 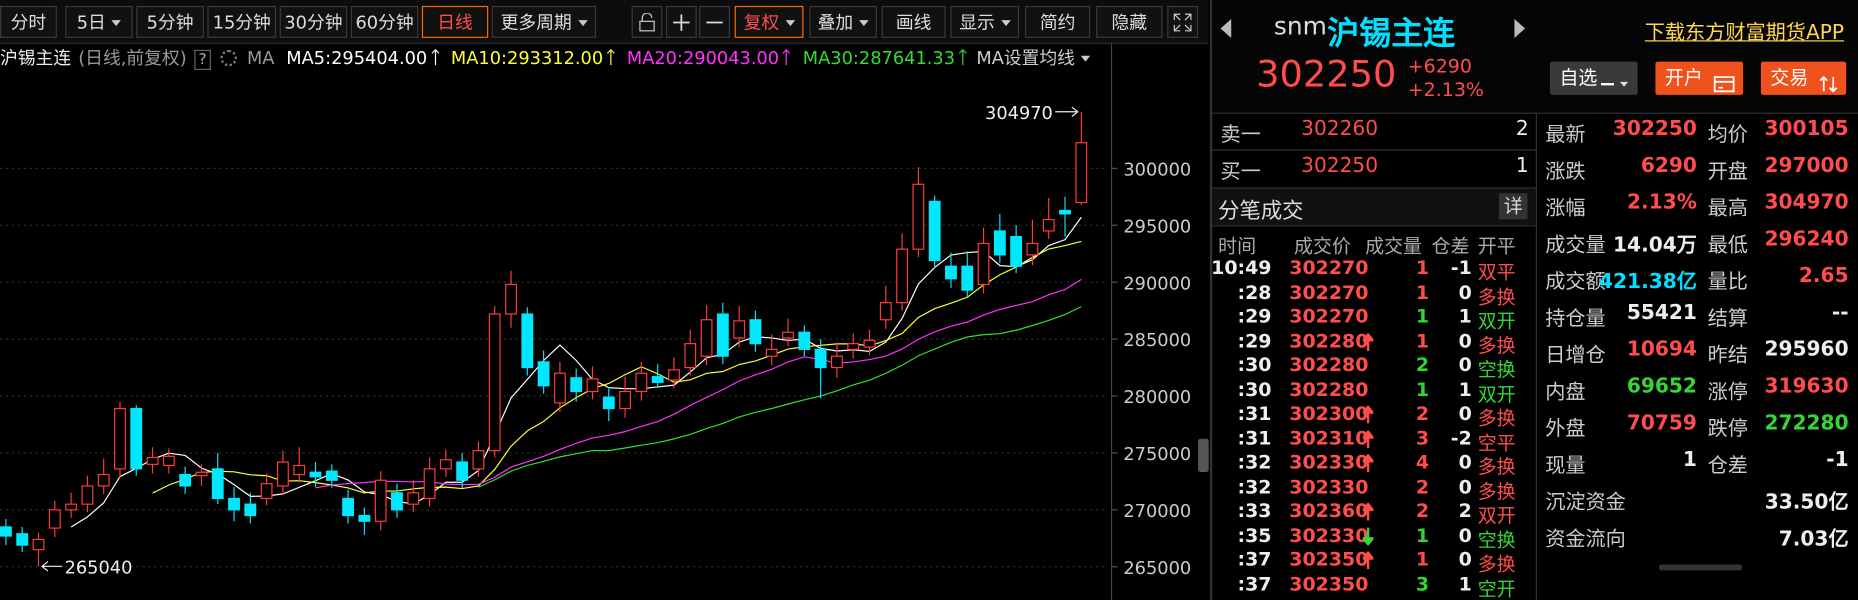 I want to click on trade-type: 空开, so click(x=1496, y=588).